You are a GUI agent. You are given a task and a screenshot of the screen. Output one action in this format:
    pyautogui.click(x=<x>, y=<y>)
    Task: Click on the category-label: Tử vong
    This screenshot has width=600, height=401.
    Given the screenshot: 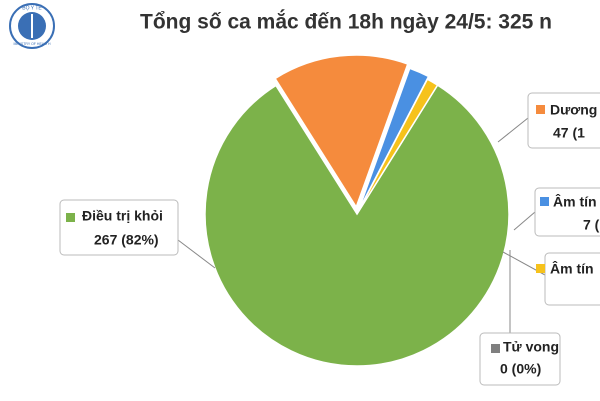 What is the action you would take?
    pyautogui.click(x=531, y=347)
    